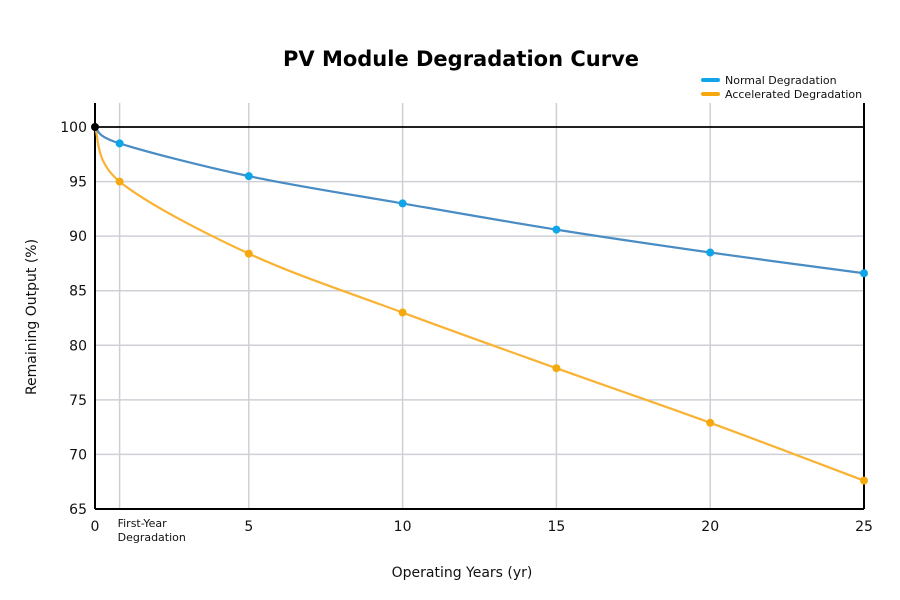  What do you see at coordinates (78, 346) in the screenshot?
I see `y-tick-label: 80` at bounding box center [78, 346].